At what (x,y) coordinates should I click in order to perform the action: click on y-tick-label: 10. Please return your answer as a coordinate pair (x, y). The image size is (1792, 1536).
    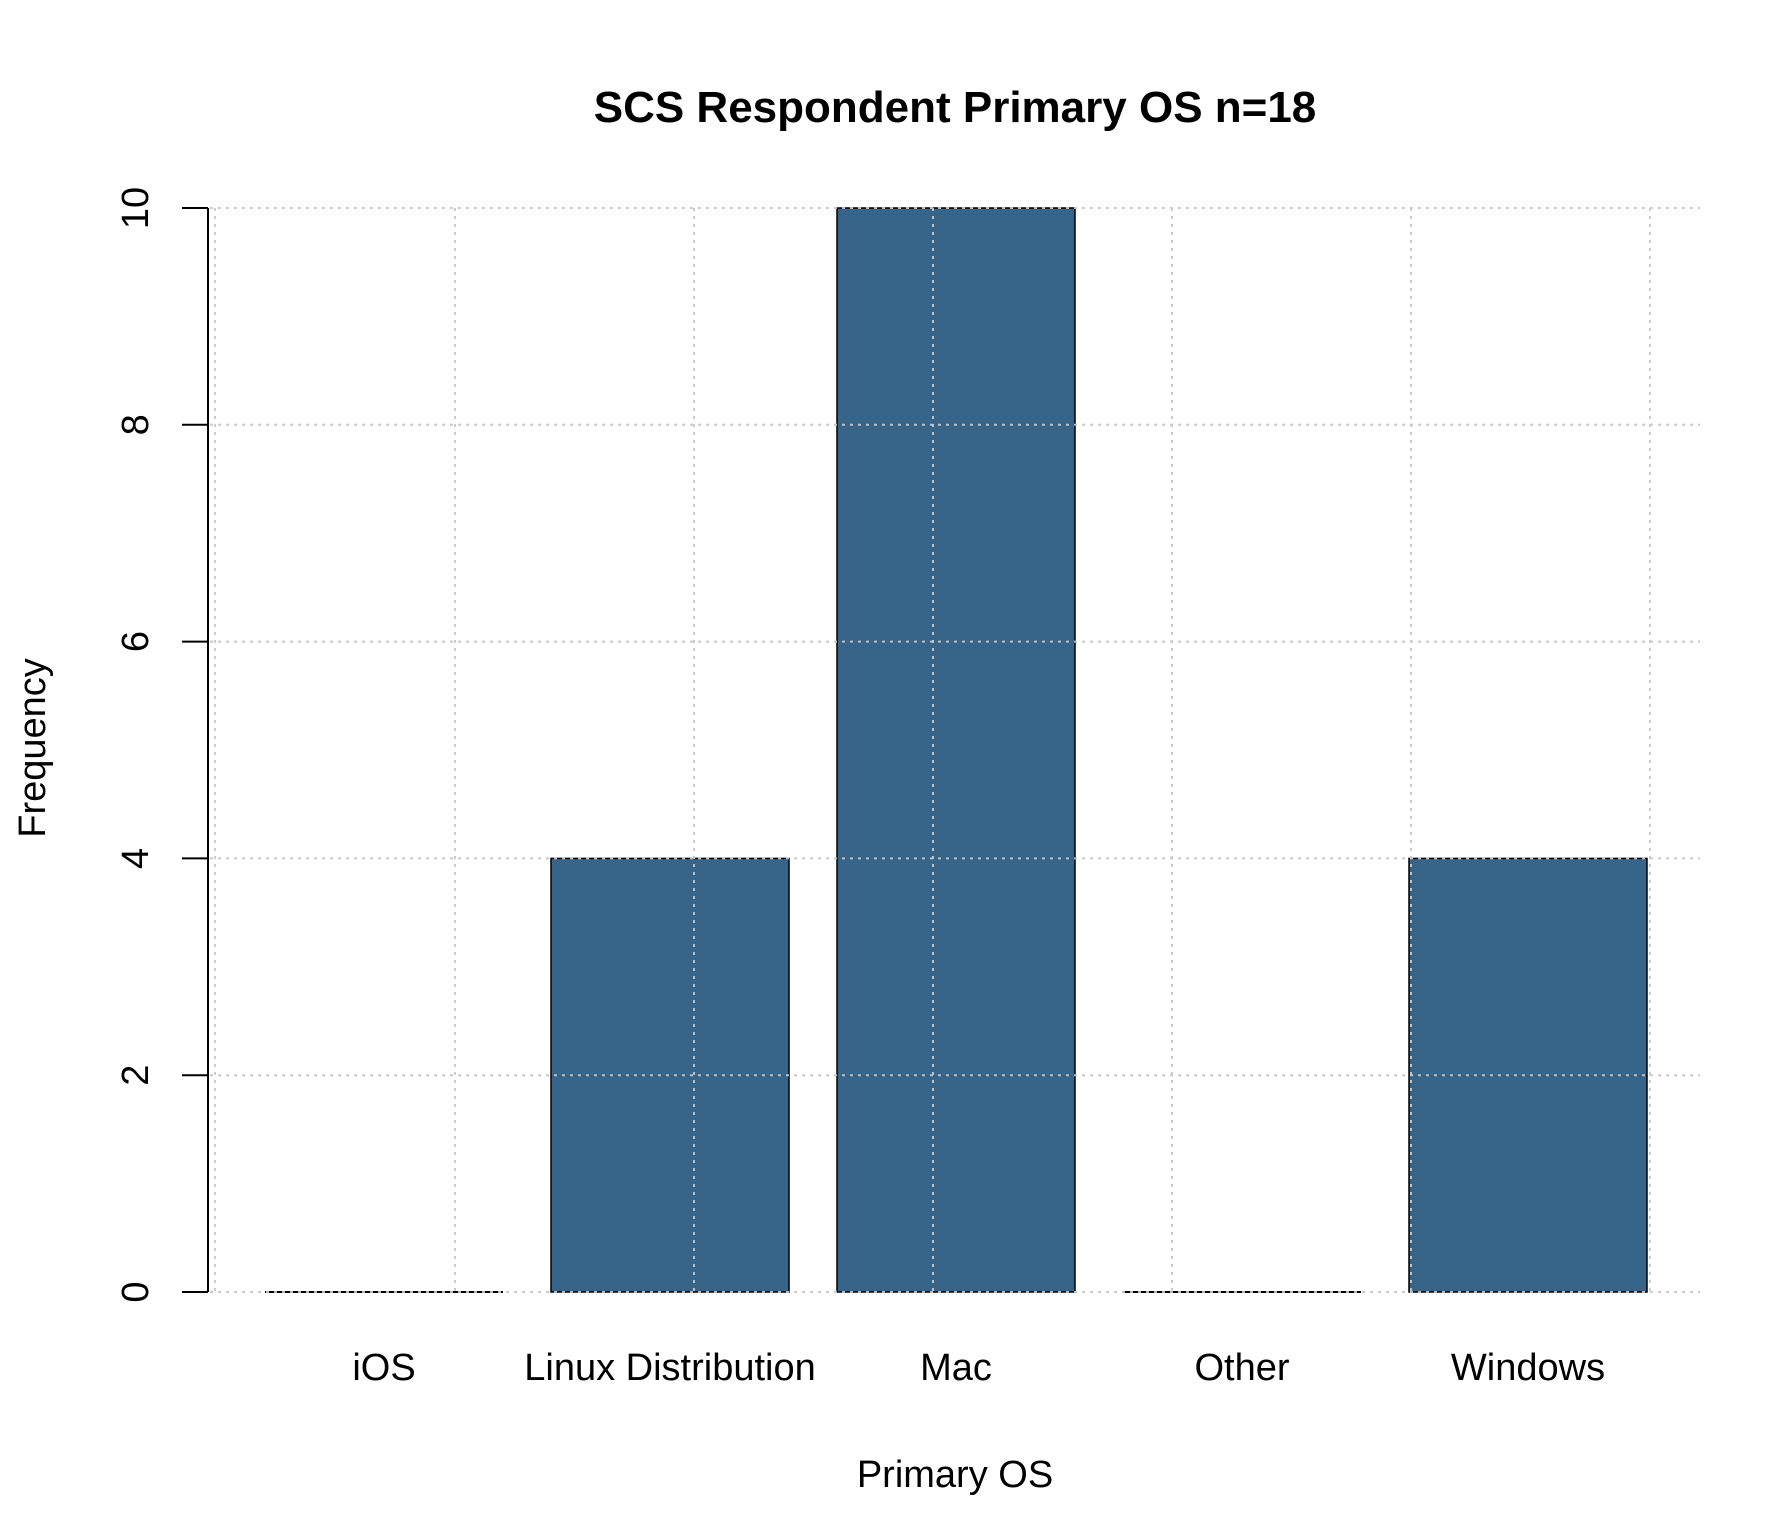
    Looking at the image, I should click on (136, 208).